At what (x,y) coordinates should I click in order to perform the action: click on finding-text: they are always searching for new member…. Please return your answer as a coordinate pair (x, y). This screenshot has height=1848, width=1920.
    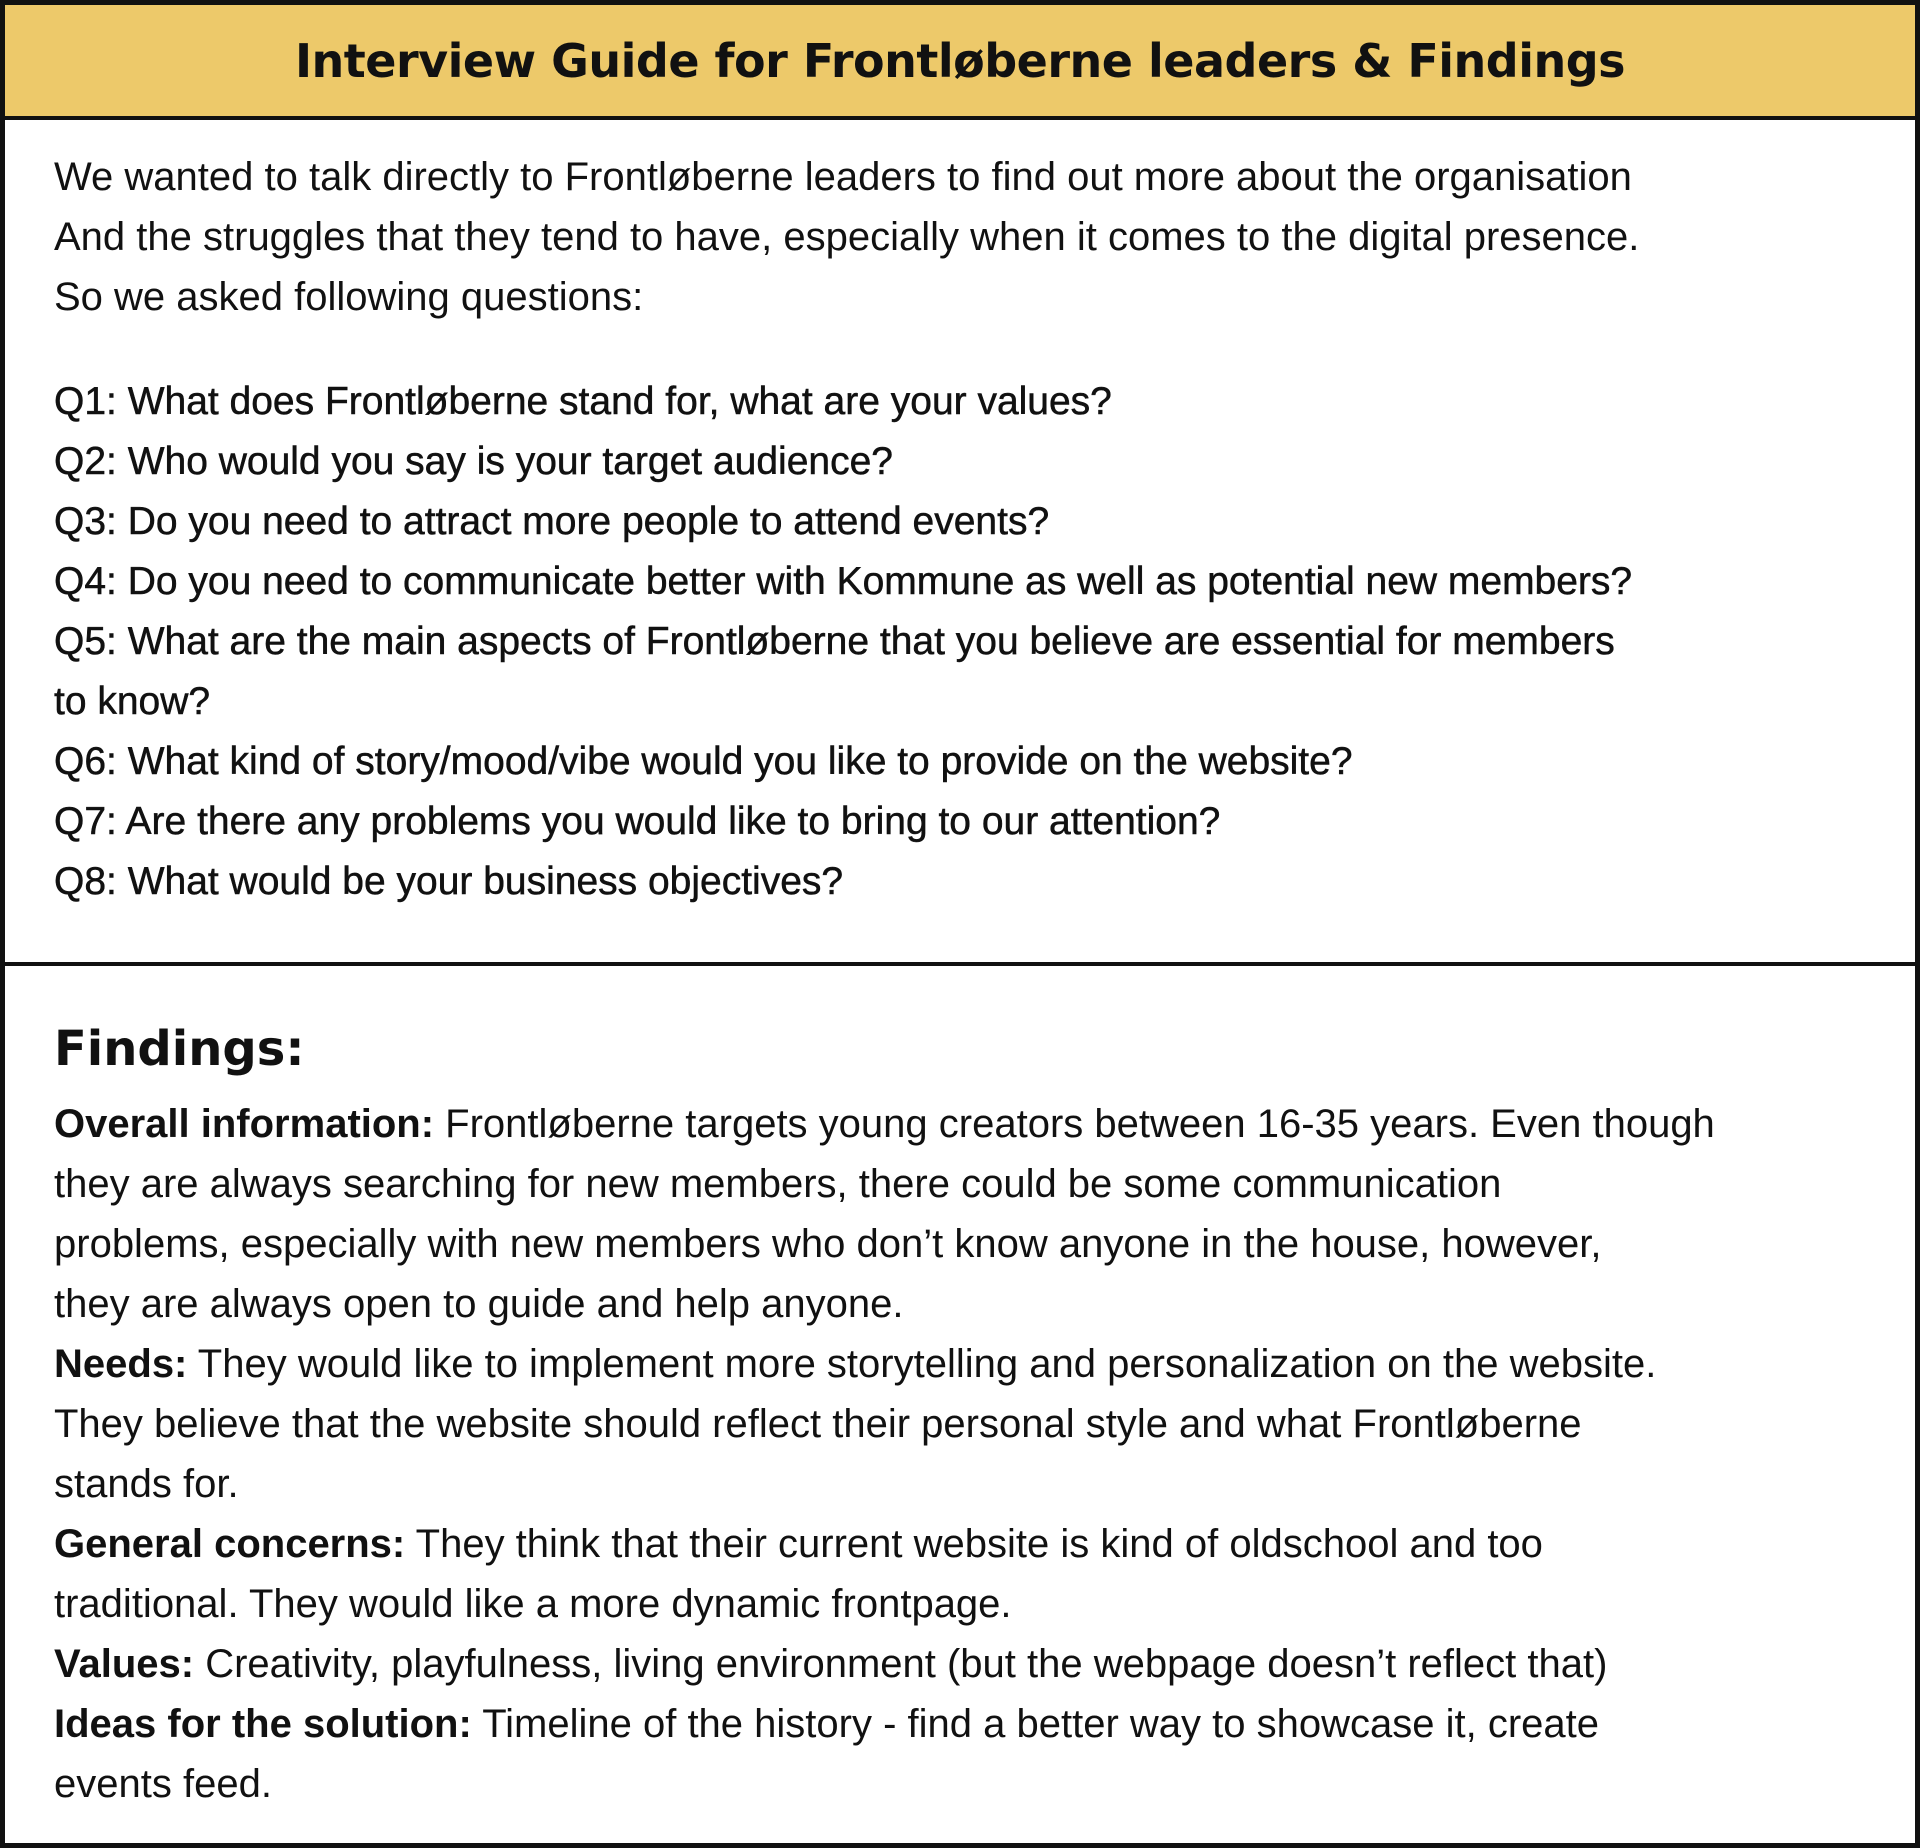
    Looking at the image, I should click on (778, 1184).